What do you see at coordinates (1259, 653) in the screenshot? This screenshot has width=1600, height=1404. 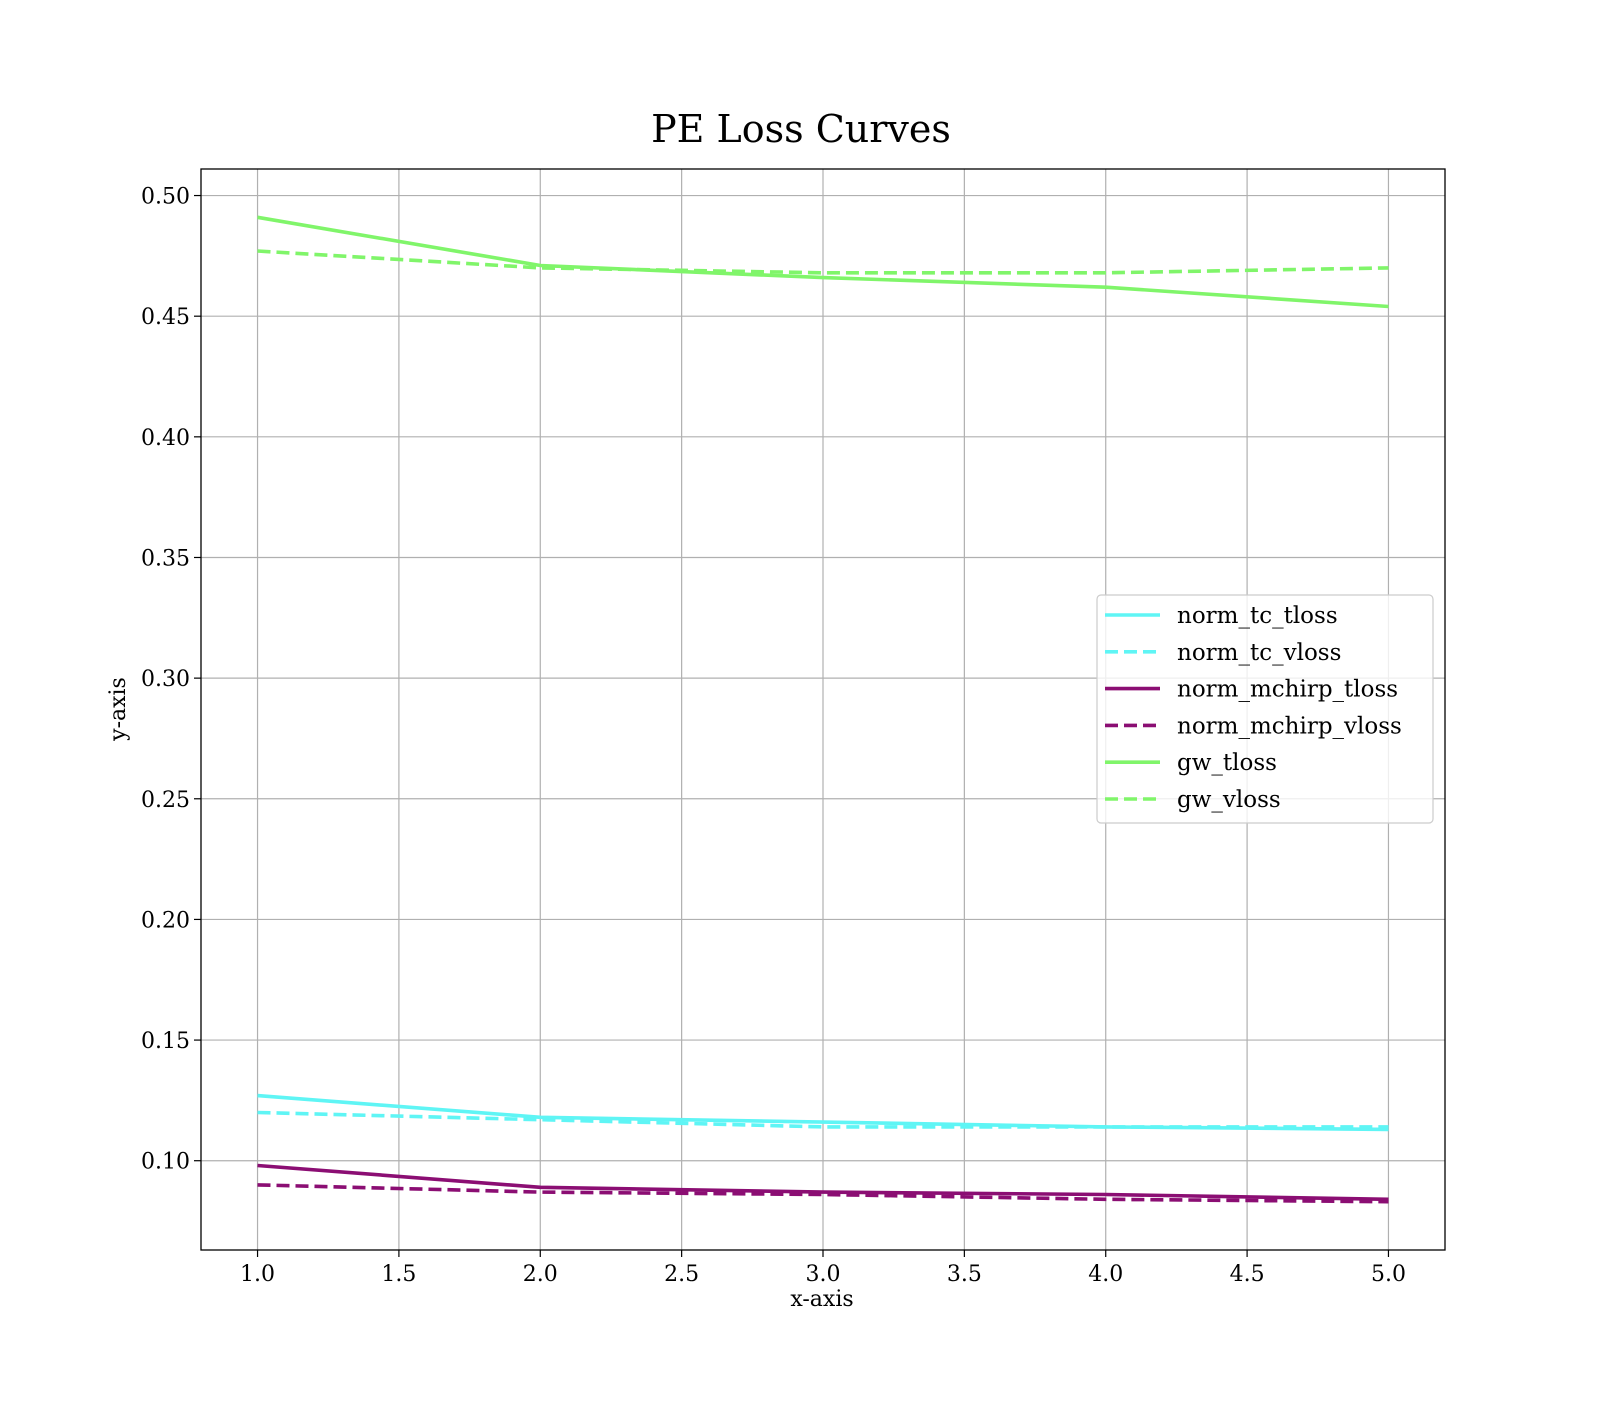 I see `legend-label: norm_tc_vloss` at bounding box center [1259, 653].